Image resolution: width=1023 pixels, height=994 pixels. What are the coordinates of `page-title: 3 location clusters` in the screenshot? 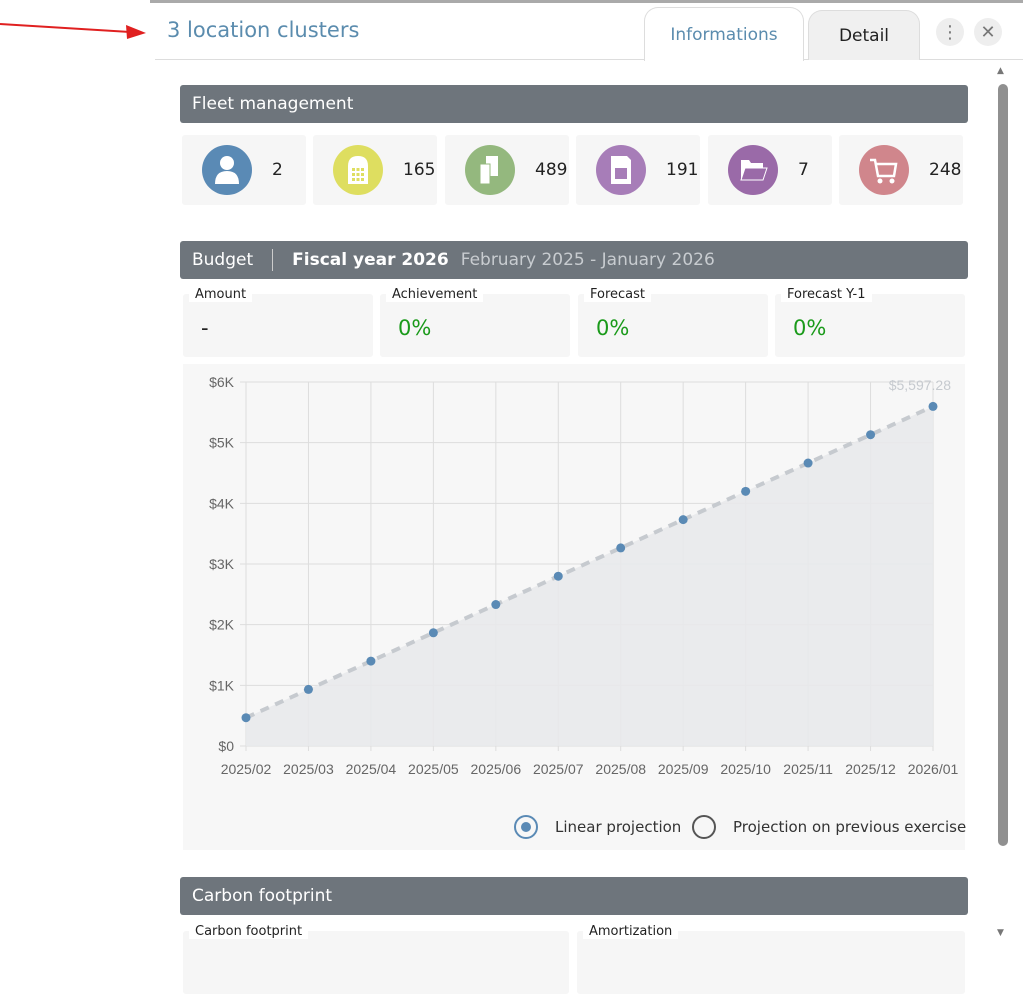 It's located at (263, 30).